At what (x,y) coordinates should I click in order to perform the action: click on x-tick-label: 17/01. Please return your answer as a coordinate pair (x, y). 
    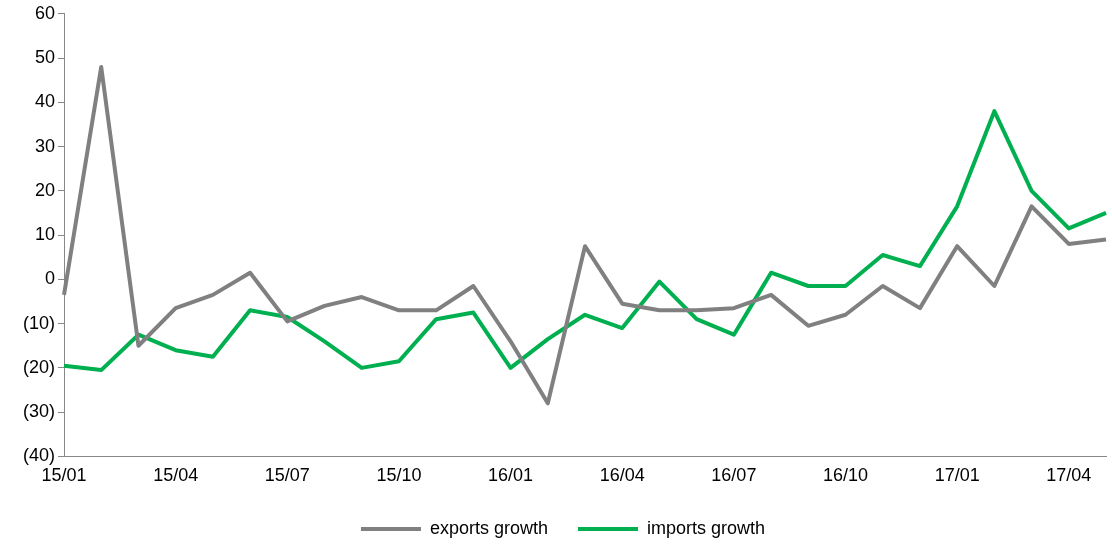
    Looking at the image, I should click on (957, 475).